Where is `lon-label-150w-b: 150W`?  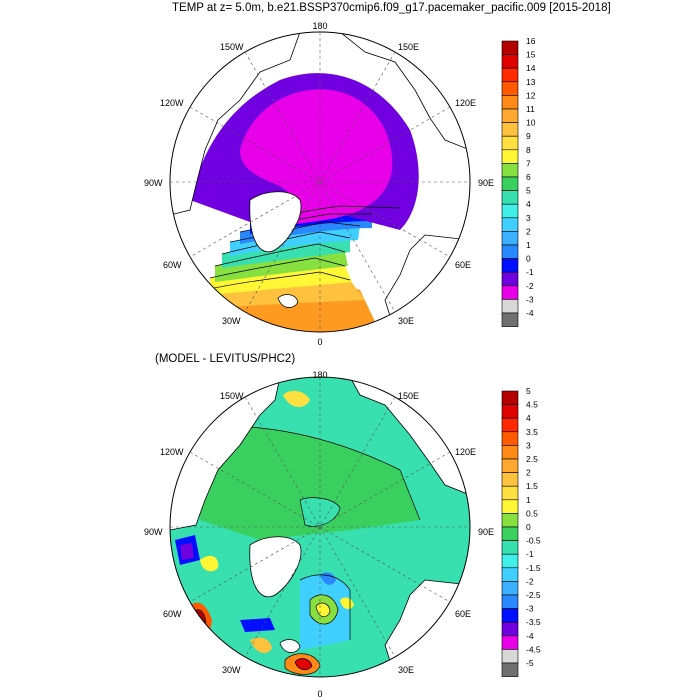 lon-label-150w-b: 150W is located at coordinates (232, 396).